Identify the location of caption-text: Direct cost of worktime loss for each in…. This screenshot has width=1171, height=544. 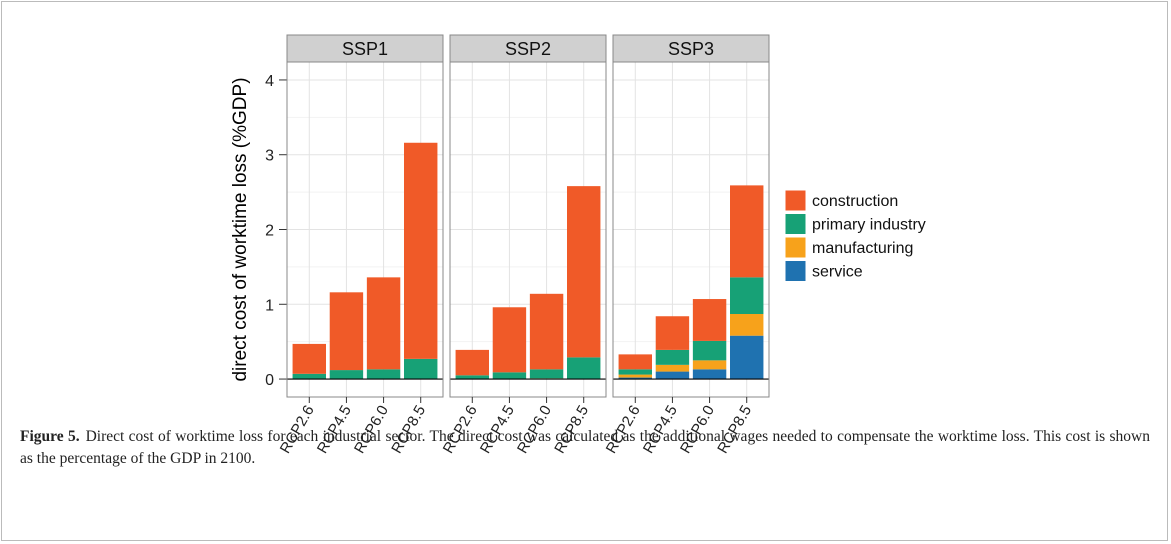
(585, 447).